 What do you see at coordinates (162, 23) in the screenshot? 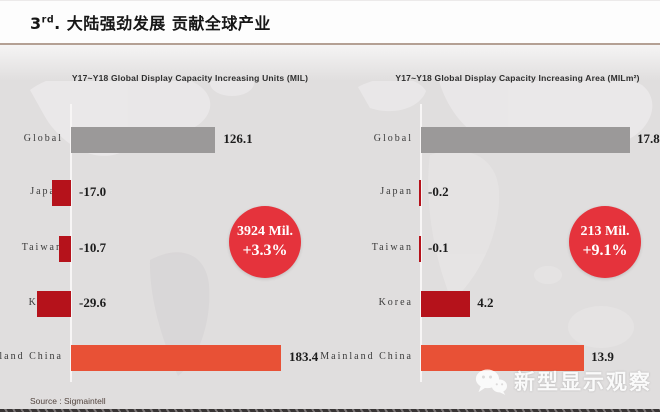
I see `title-text: . 大陆强劲发展 贡献全球产业` at bounding box center [162, 23].